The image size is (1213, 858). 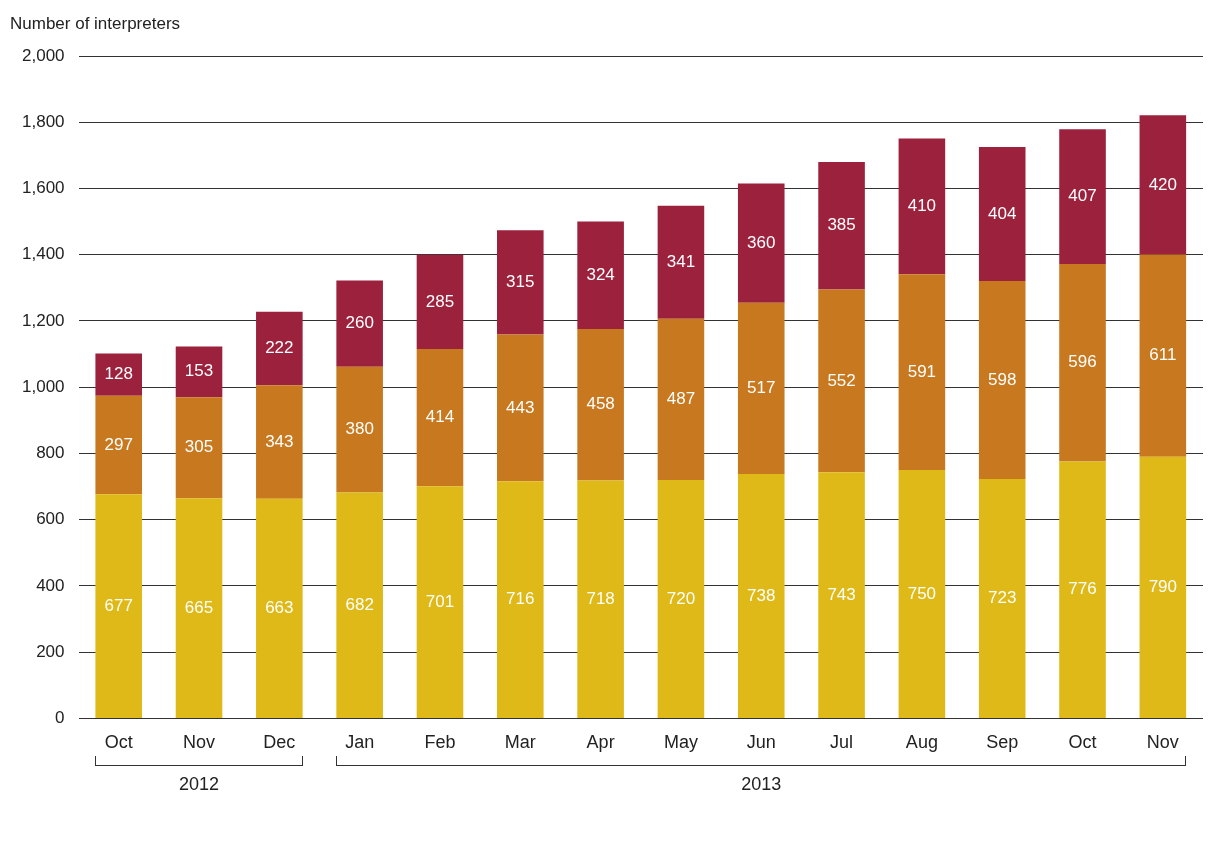 I want to click on y-tick-label: 1,600, so click(x=43, y=188).